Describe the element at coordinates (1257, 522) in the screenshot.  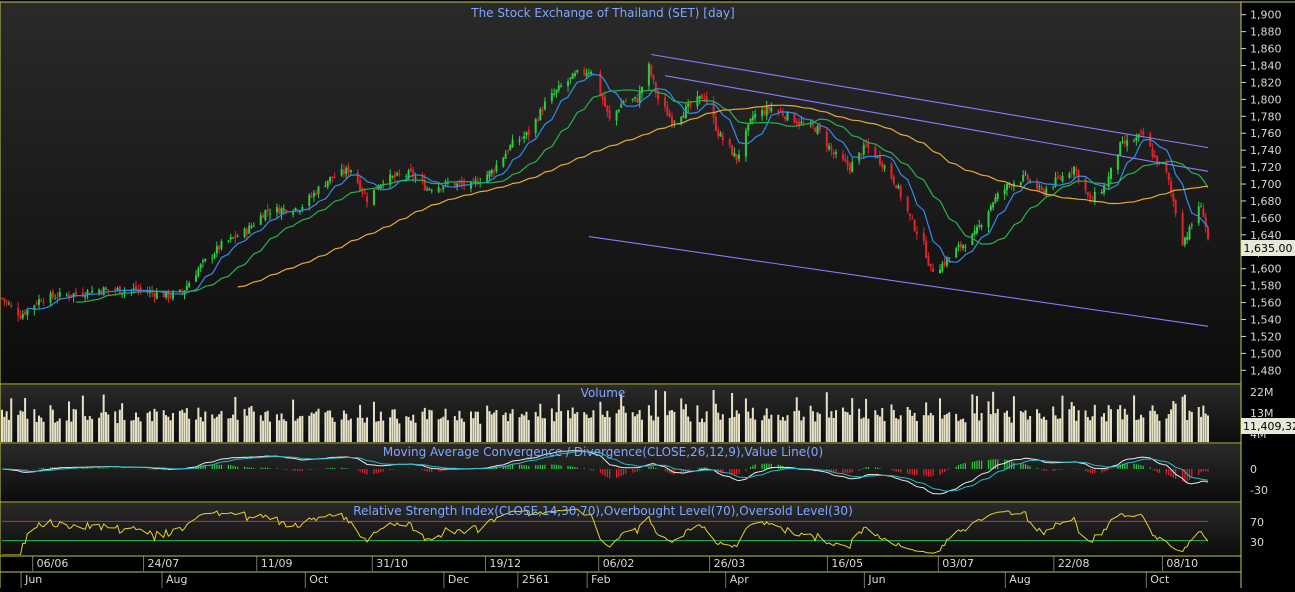
I see `rsi-tick-label: 70` at that location.